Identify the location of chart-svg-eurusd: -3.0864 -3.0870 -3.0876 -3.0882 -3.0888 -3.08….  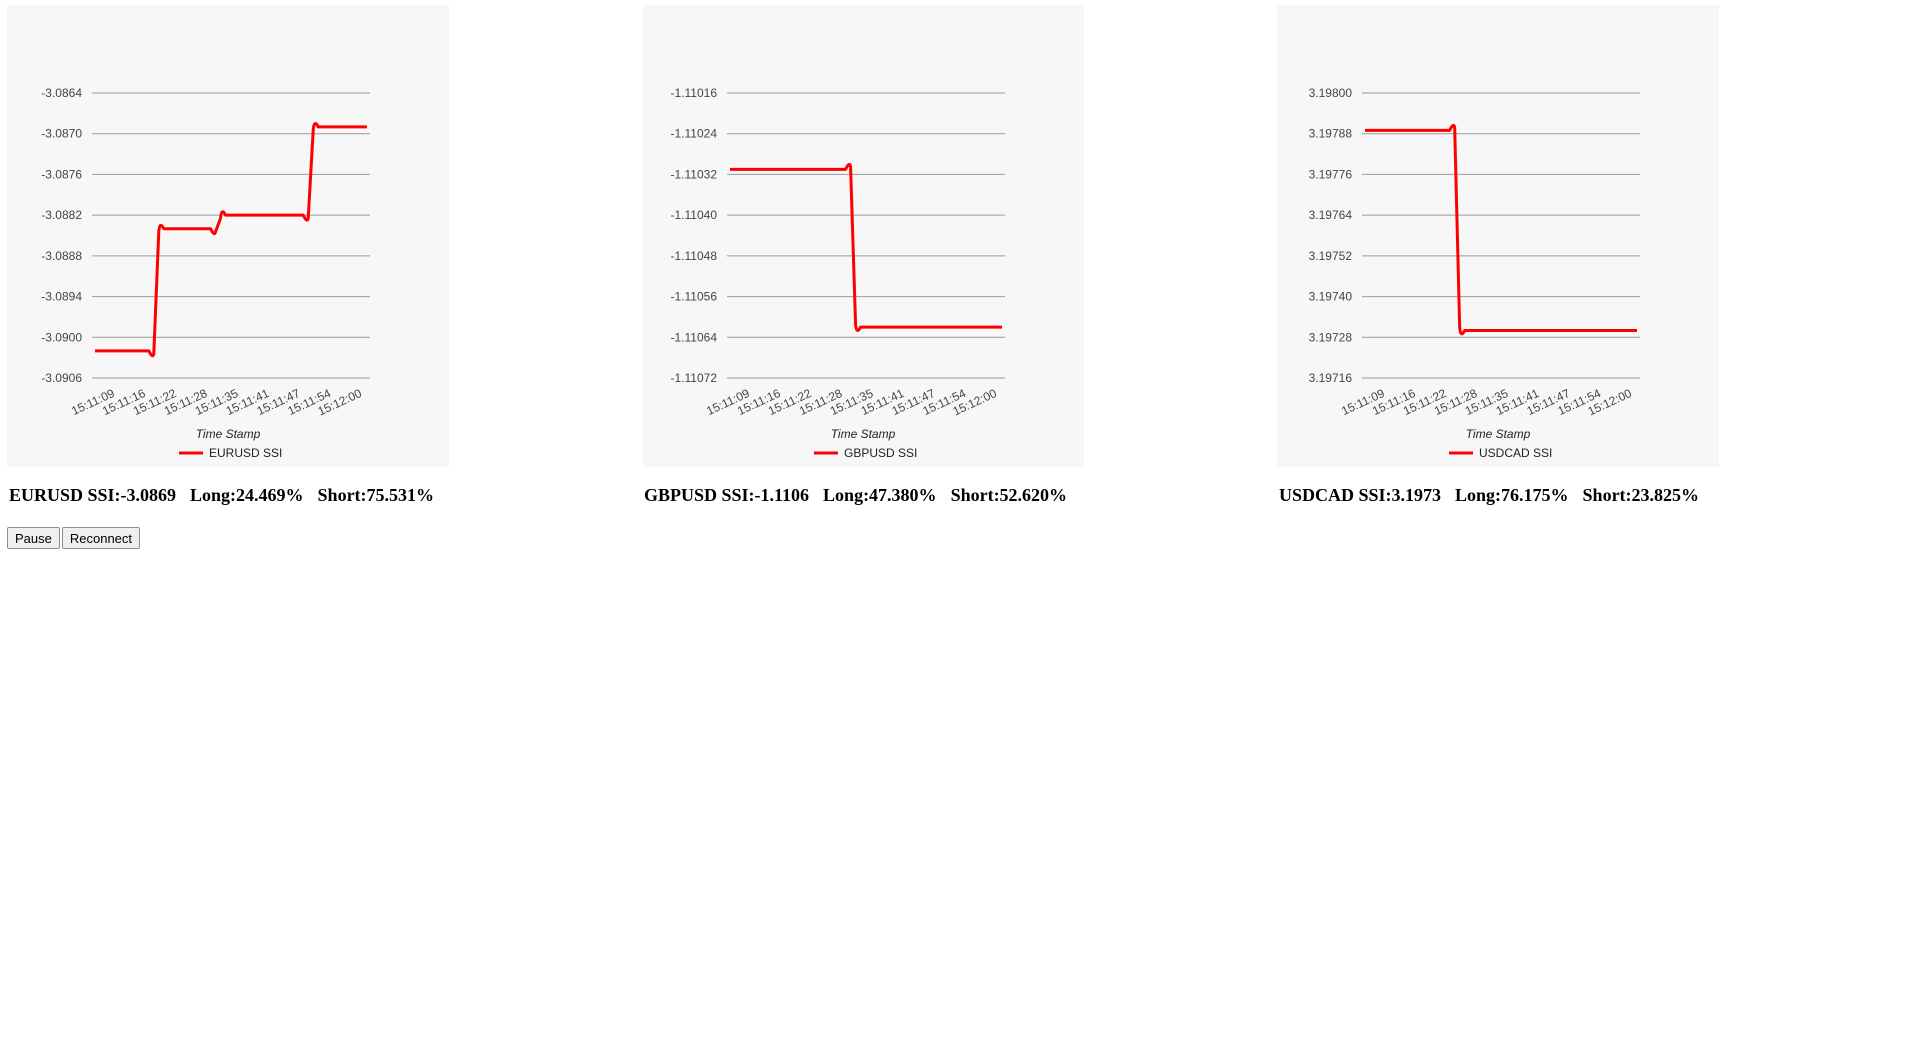
(205, 273).